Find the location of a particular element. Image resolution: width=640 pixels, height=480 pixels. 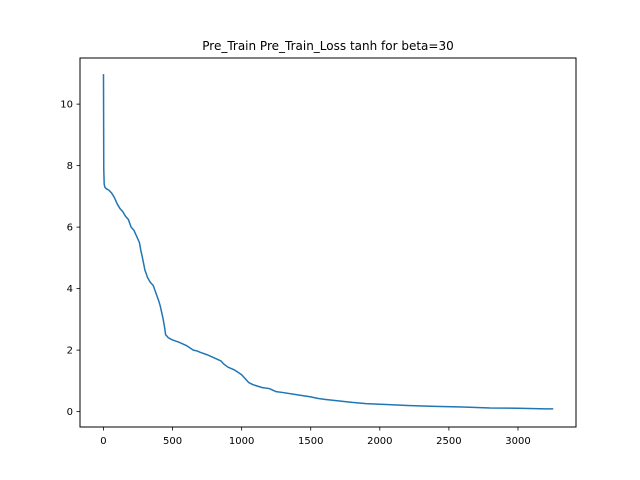

x-tick-label: 3000 is located at coordinates (517, 441).